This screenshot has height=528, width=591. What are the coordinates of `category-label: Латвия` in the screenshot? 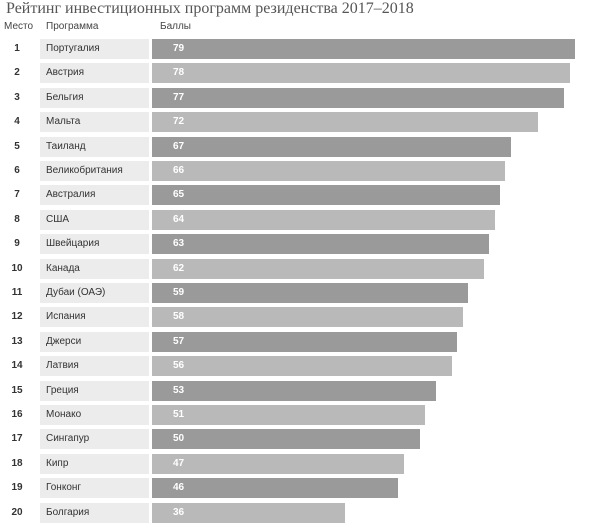 It's located at (94, 366).